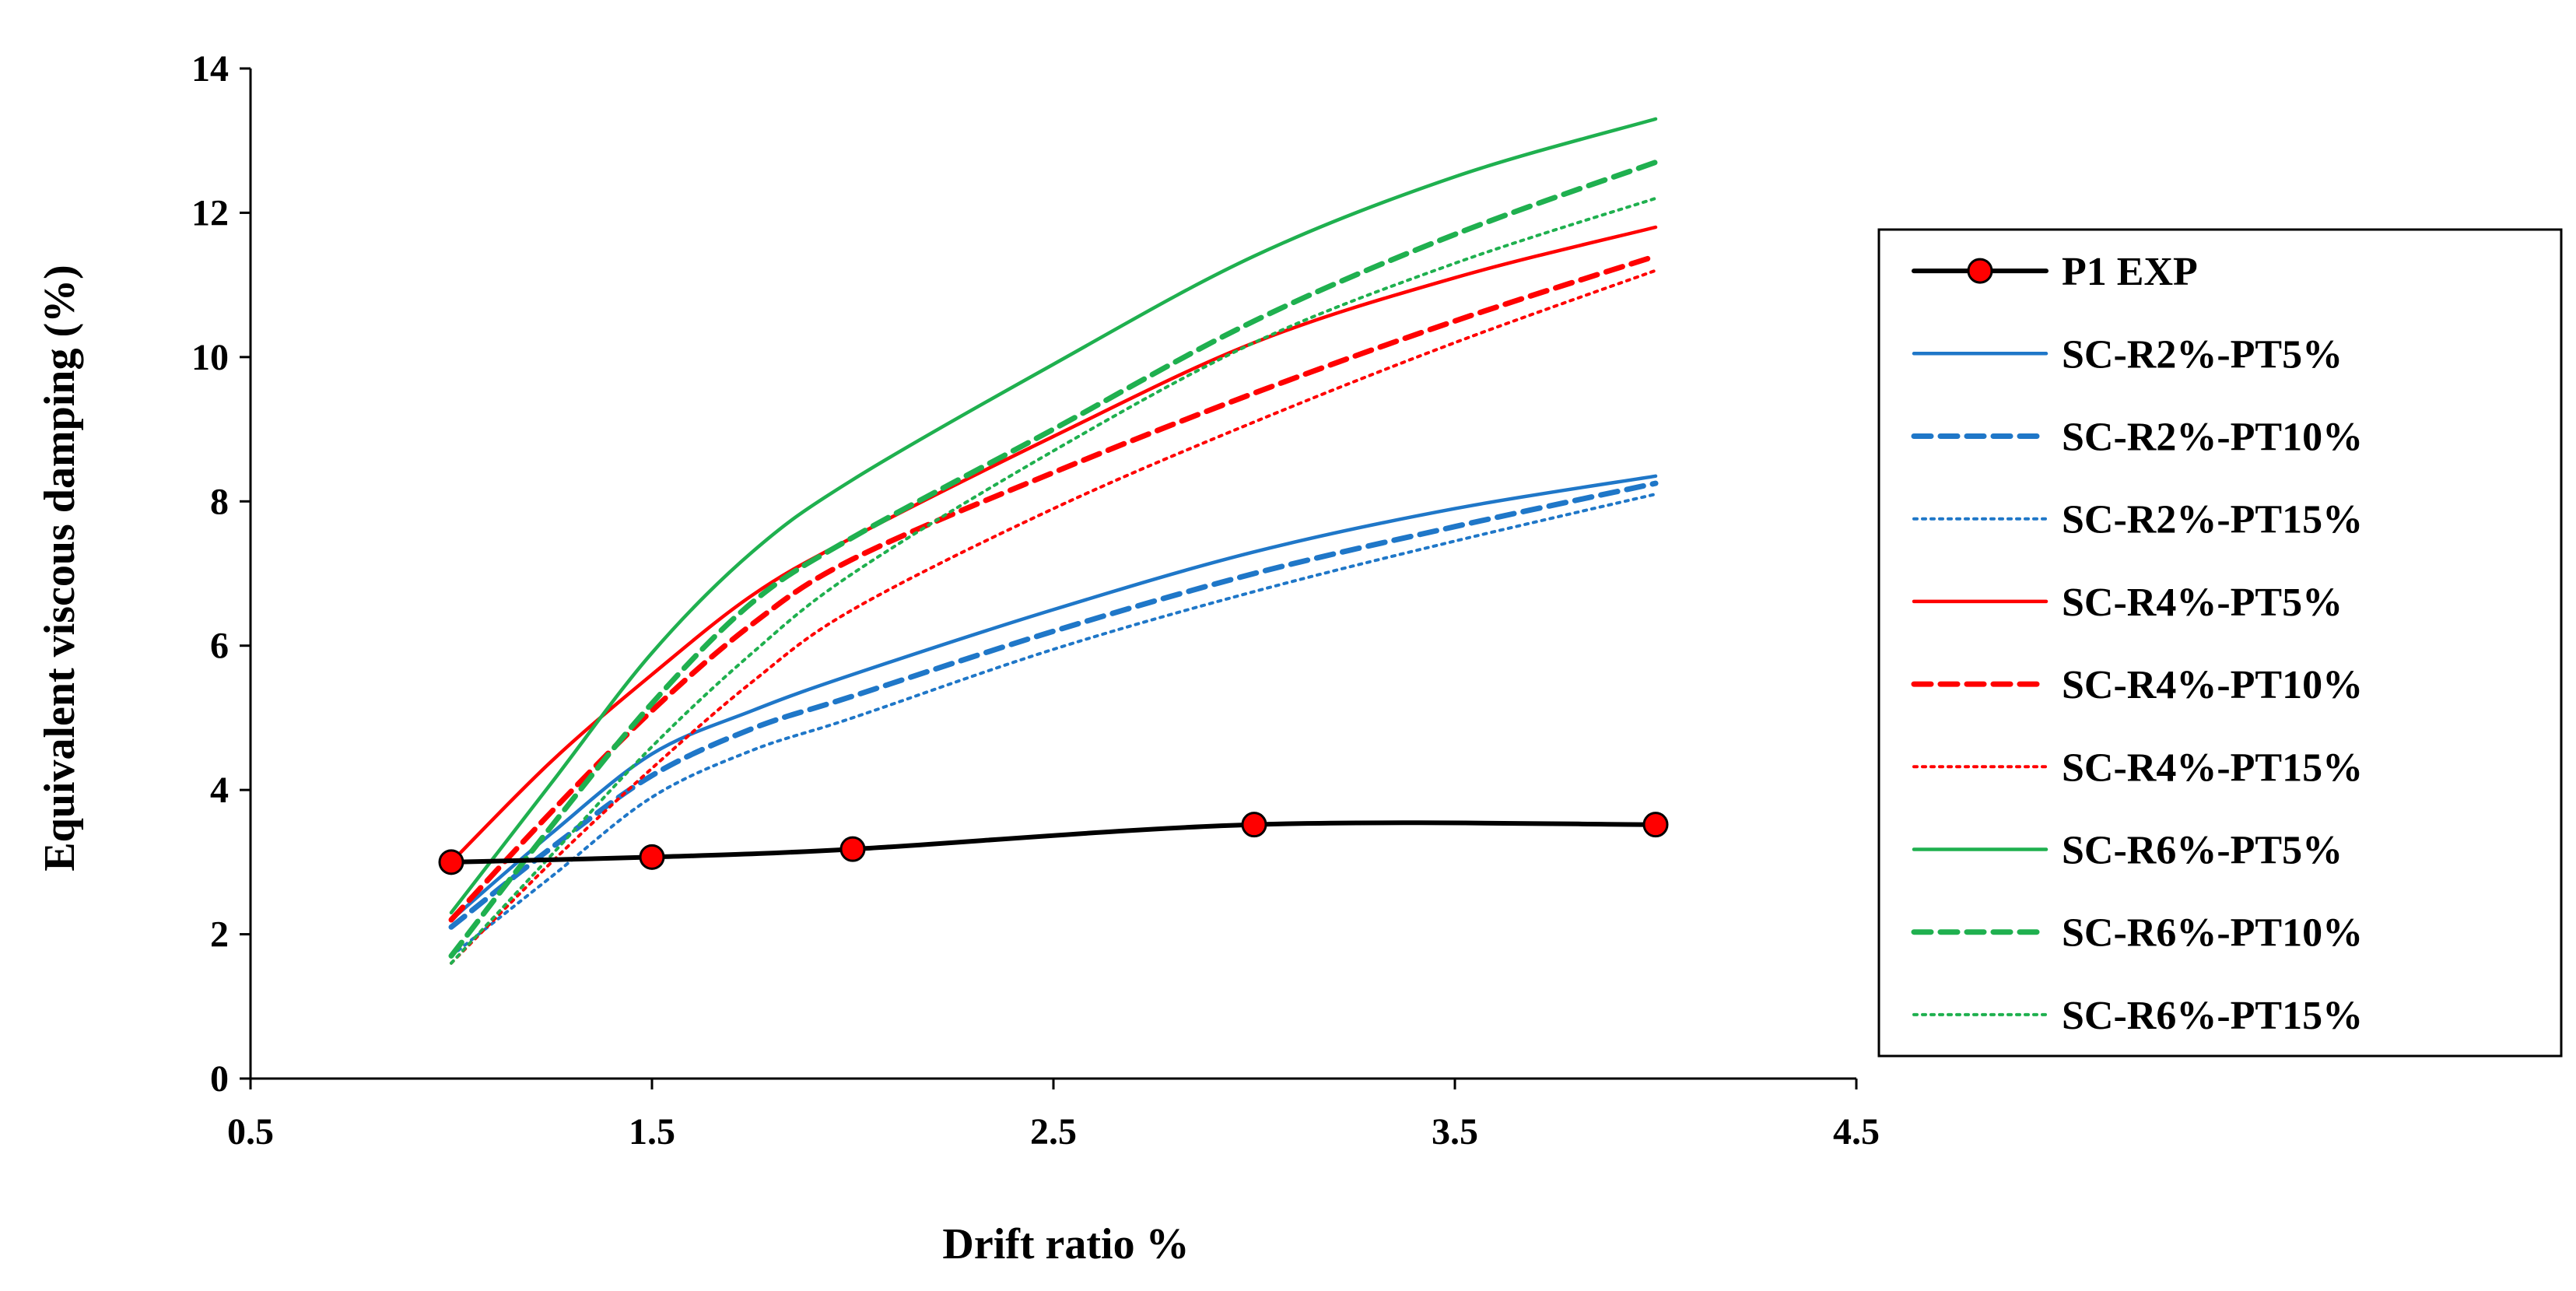 This screenshot has width=2576, height=1291. Describe the element at coordinates (60, 568) in the screenshot. I see `y-axis-title: Equivalent viscous damping (%)` at that location.